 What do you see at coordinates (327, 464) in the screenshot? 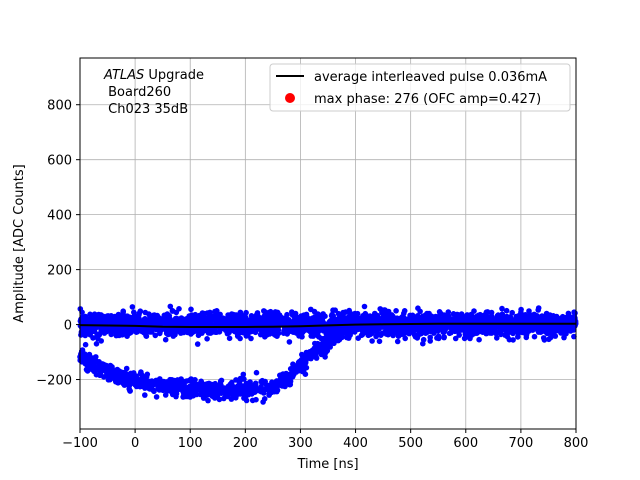
I see `x-axis-title: Time [ns]` at bounding box center [327, 464].